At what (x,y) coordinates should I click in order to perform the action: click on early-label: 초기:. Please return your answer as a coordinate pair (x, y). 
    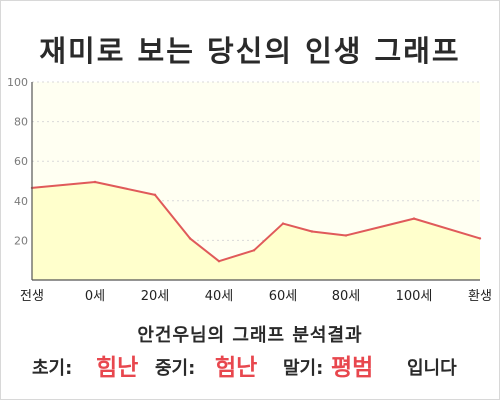
    Looking at the image, I should click on (52, 368).